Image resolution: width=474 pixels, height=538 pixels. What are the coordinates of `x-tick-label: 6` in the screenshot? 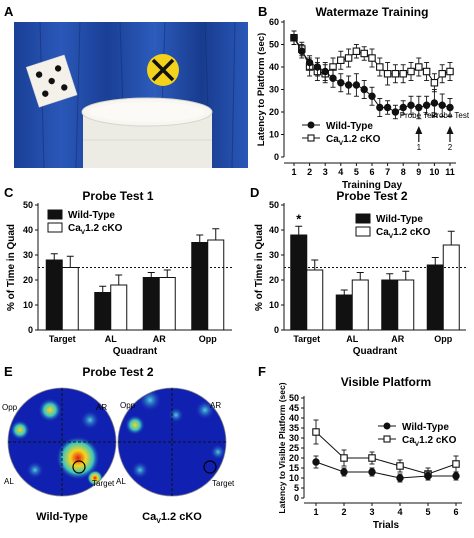 It's located at (455, 512).